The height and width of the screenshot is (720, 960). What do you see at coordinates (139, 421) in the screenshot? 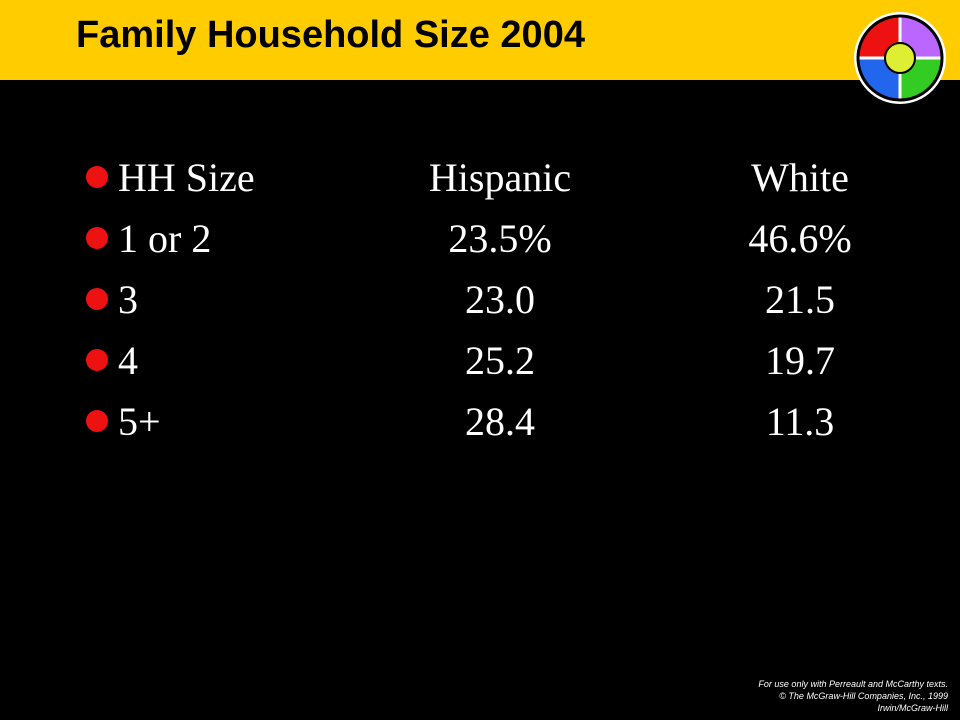
I see `row-hh-size: 5+` at bounding box center [139, 421].